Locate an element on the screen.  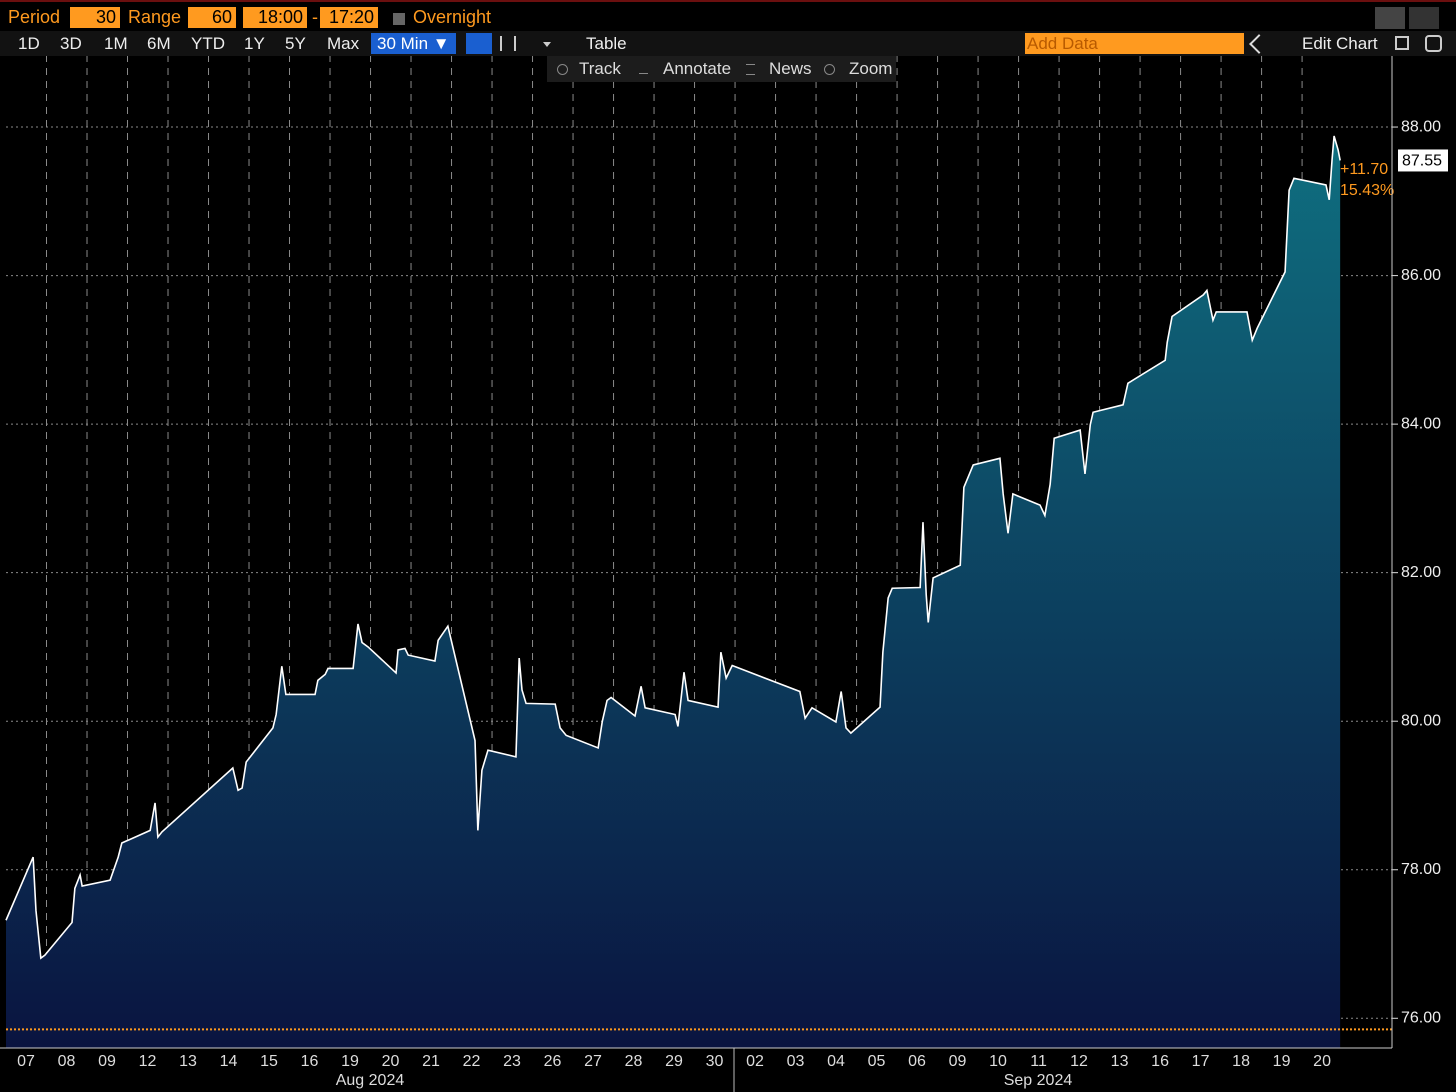
x-tick-label: 15 is located at coordinates (269, 1061).